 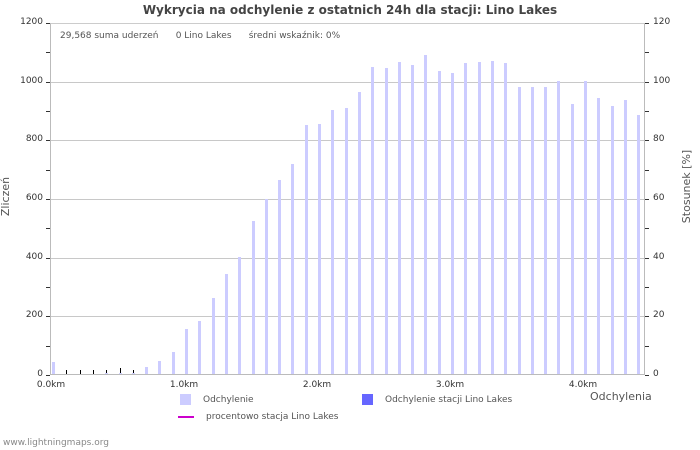 What do you see at coordinates (228, 399) in the screenshot?
I see `legend-label: Odchylenie` at bounding box center [228, 399].